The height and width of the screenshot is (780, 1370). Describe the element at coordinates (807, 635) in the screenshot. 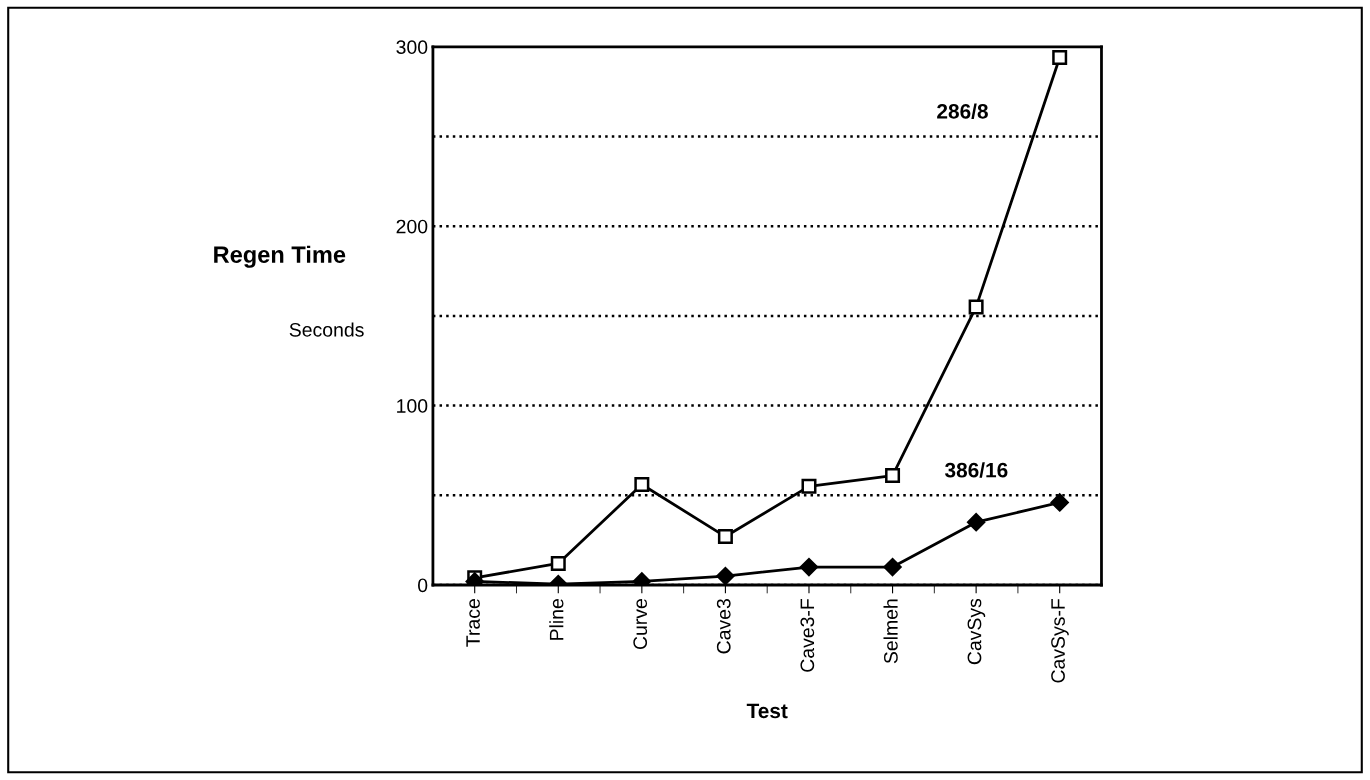

I see `x-tick-label: Cave3-F` at that location.